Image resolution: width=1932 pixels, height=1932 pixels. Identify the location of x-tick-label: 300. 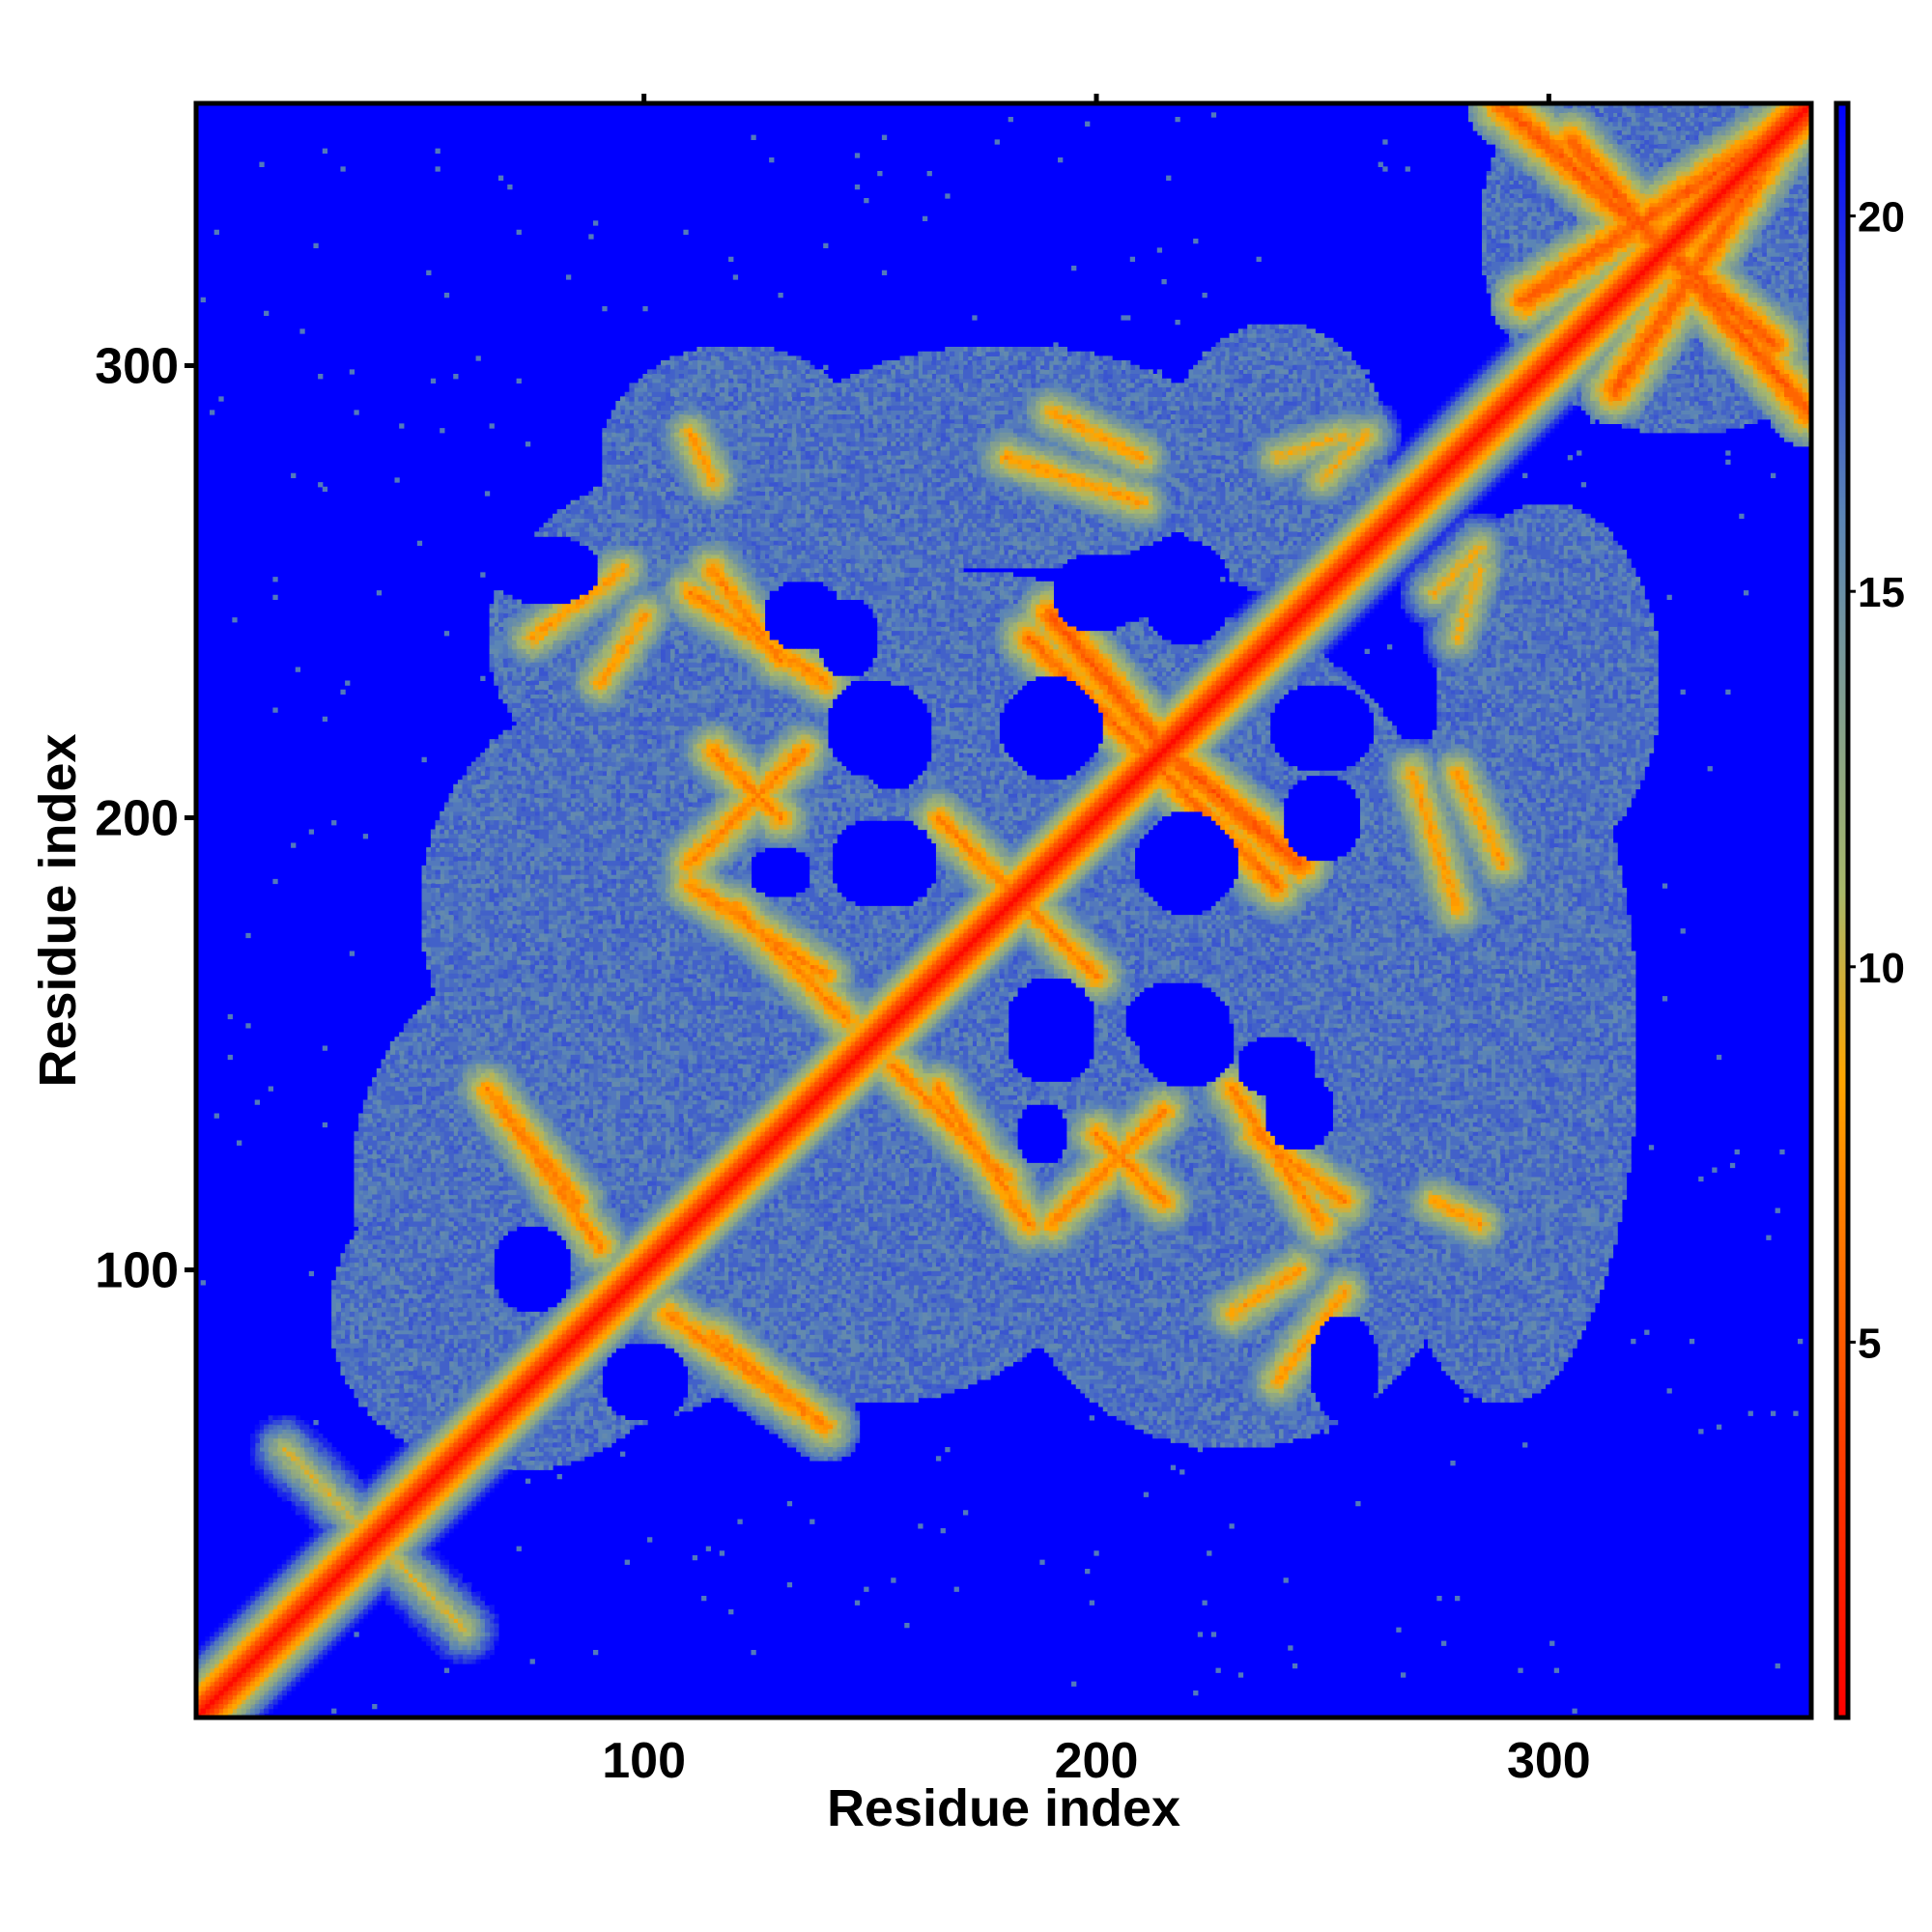
(1549, 1761).